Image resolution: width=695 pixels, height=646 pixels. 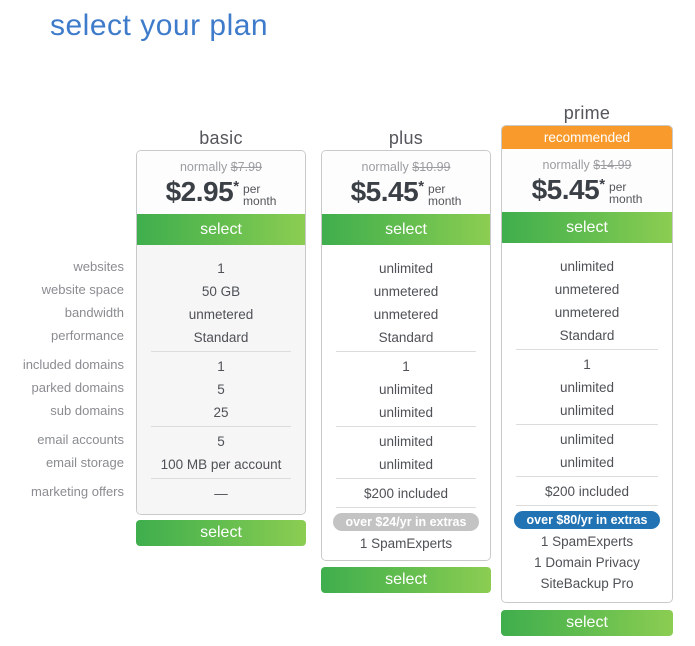 I want to click on feature-label-marketing-offers: marketing offers, so click(x=77, y=491).